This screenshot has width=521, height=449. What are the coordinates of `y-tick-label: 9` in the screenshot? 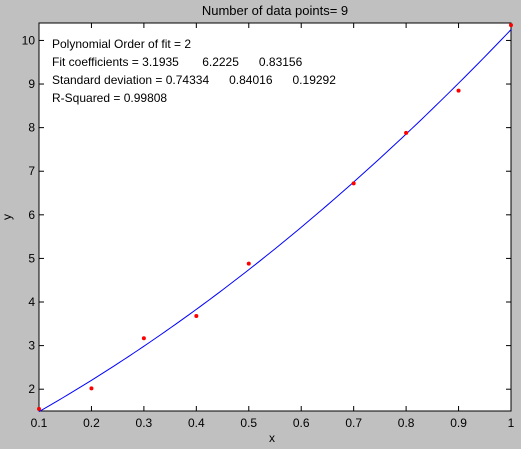 It's located at (31, 84).